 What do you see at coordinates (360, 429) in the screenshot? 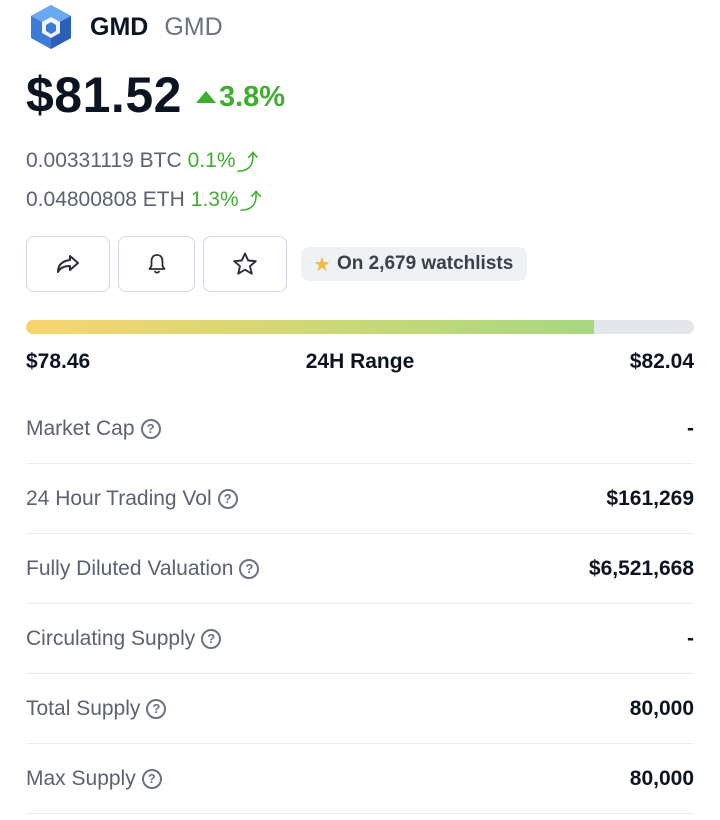
I see `stat-row-market-cap: Market Cap ? -` at bounding box center [360, 429].